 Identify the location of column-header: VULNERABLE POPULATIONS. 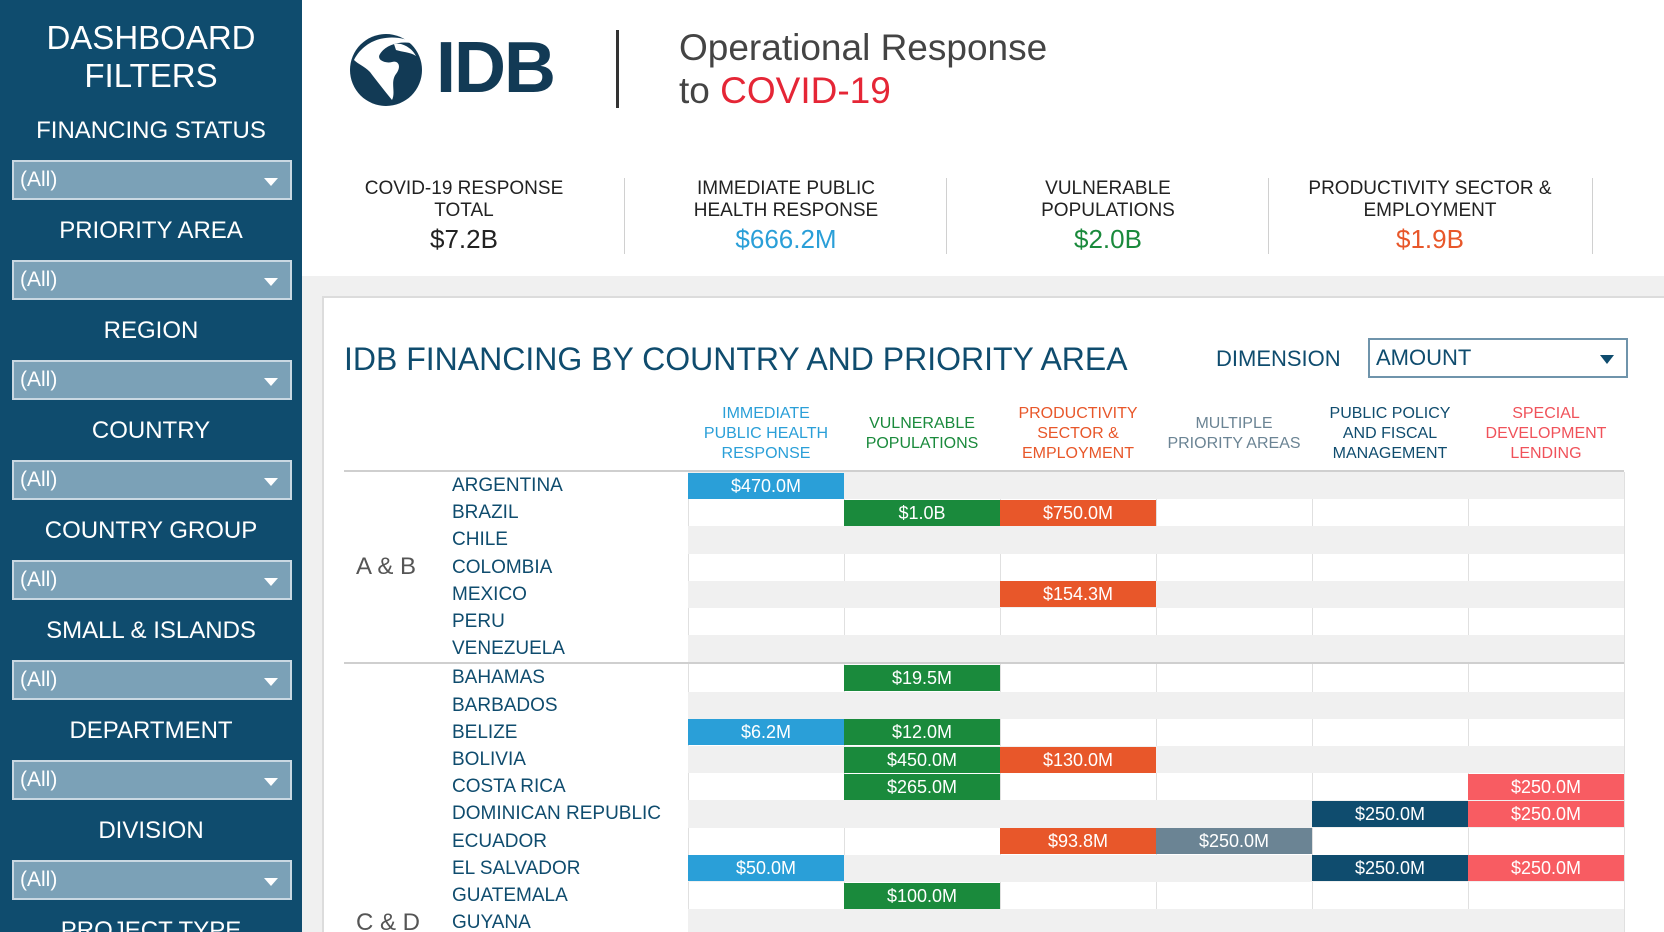
(922, 434).